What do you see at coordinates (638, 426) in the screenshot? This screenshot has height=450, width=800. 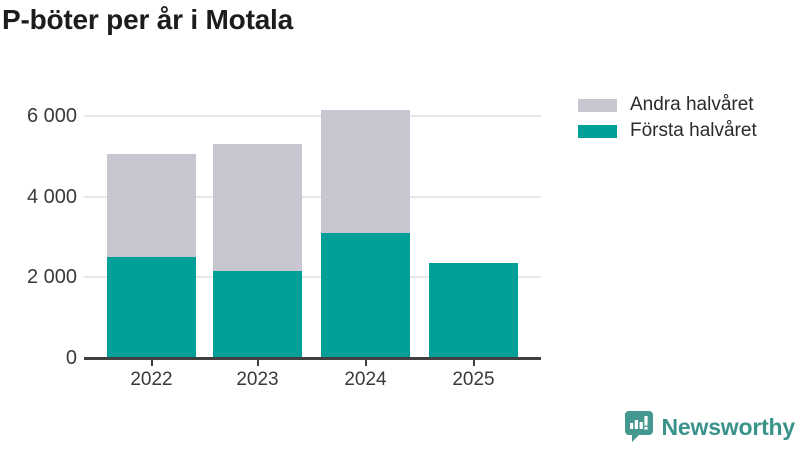 I see `newsworthy-bubble-icon` at bounding box center [638, 426].